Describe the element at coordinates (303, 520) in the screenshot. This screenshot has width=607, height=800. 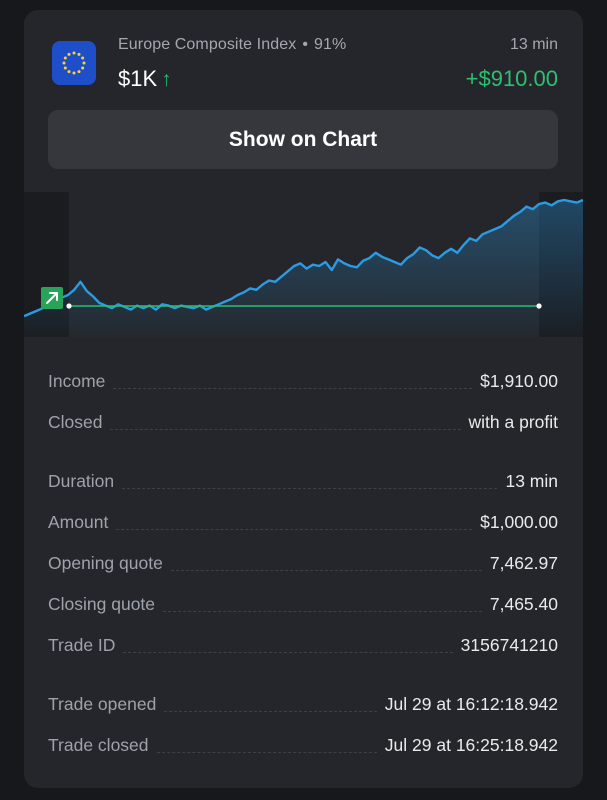
I see `detail-row-amount: Amount $1,000.00` at that location.